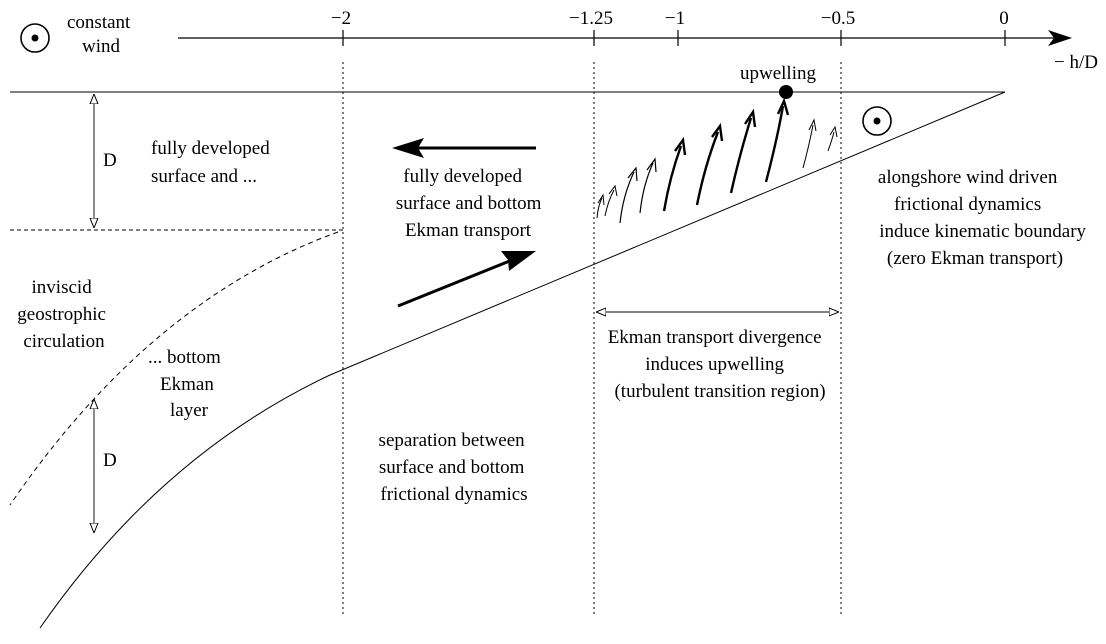 The height and width of the screenshot is (644, 1106). I want to click on separation-line-2: surface and bottom, so click(452, 467).